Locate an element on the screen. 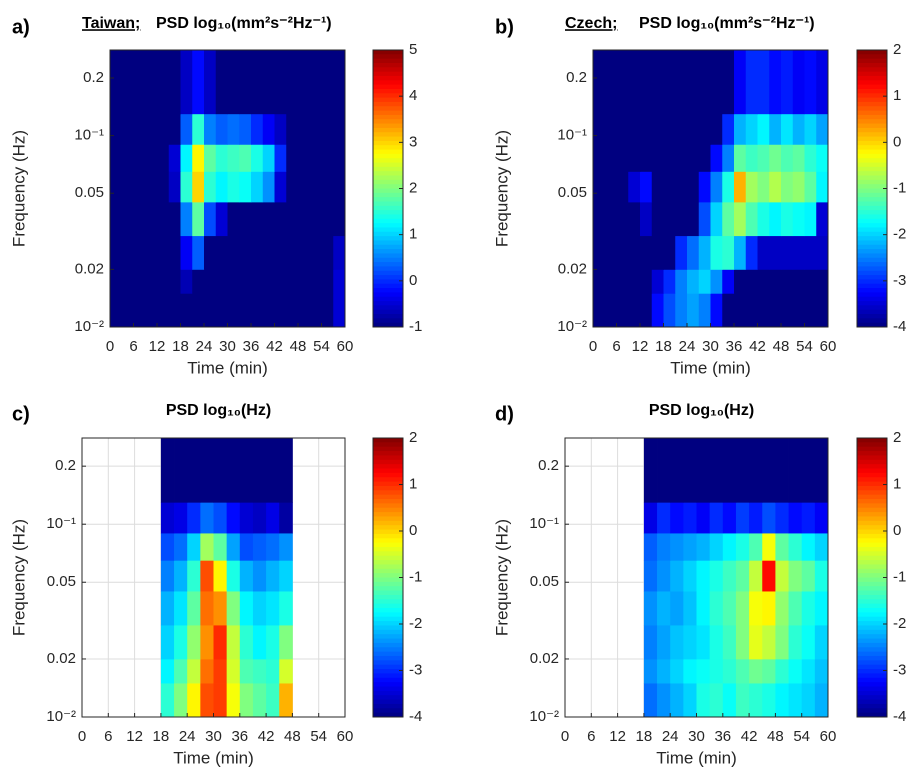 Image resolution: width=921 pixels, height=779 pixels. x-tick-label: 42 is located at coordinates (266, 736).